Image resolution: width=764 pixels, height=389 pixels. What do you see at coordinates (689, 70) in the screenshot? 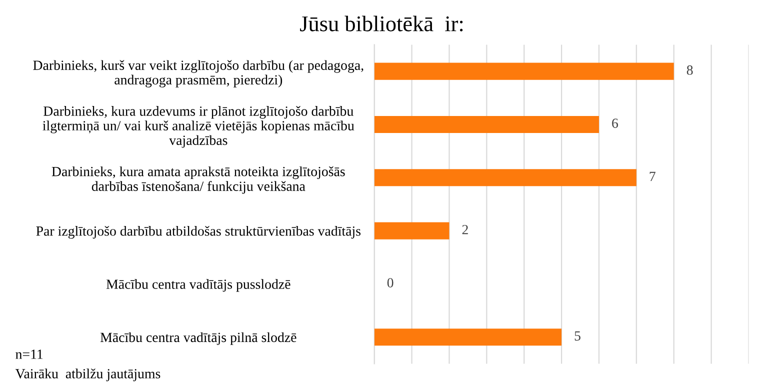
I see `data-label: 8` at bounding box center [689, 70].